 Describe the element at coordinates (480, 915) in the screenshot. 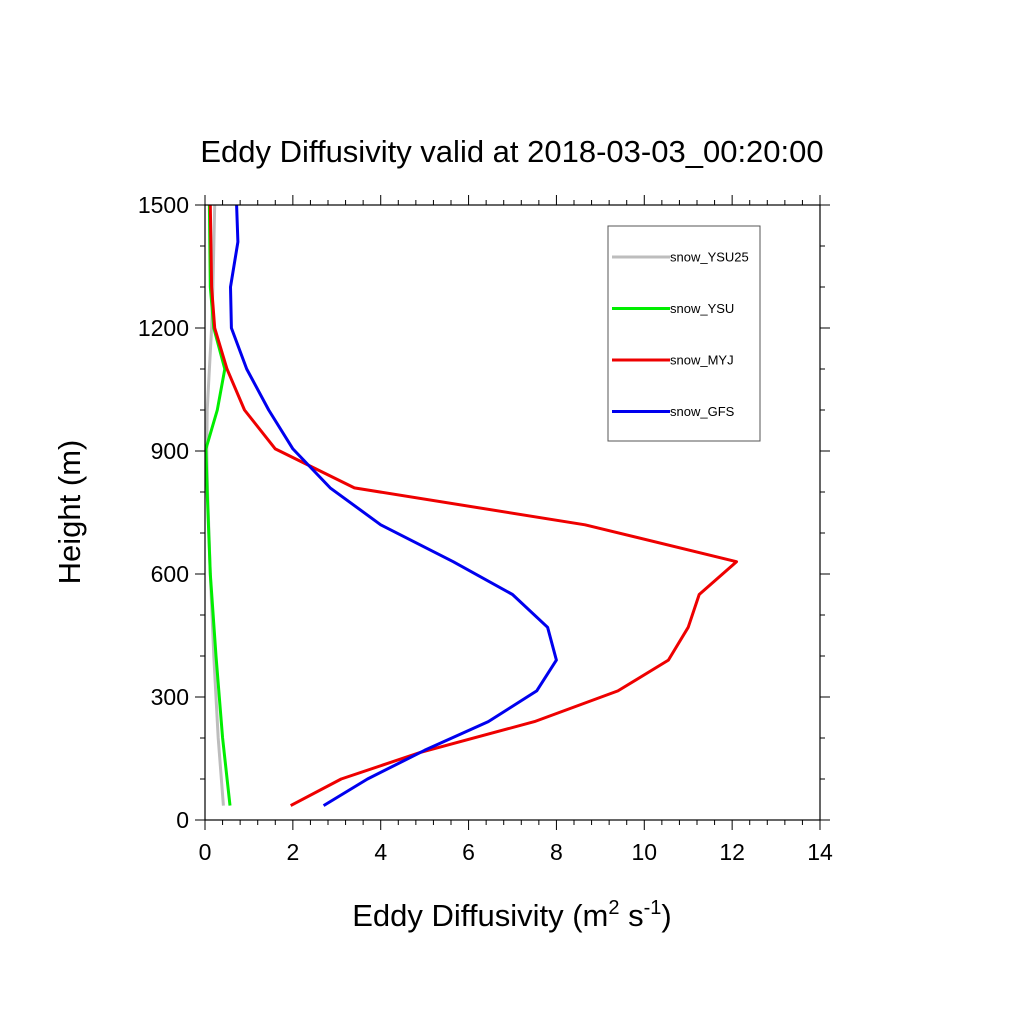

I see `x-axis-label-base: Eddy Diffusivity (m` at that location.